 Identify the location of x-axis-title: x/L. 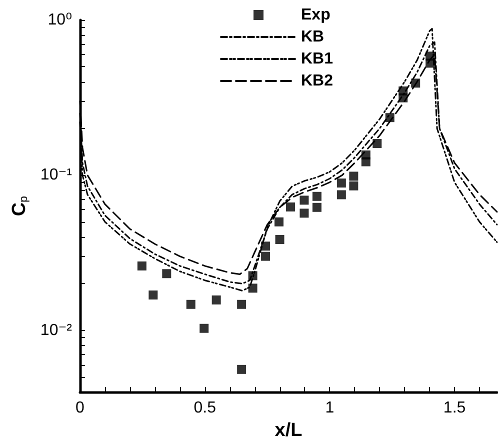
(288, 430).